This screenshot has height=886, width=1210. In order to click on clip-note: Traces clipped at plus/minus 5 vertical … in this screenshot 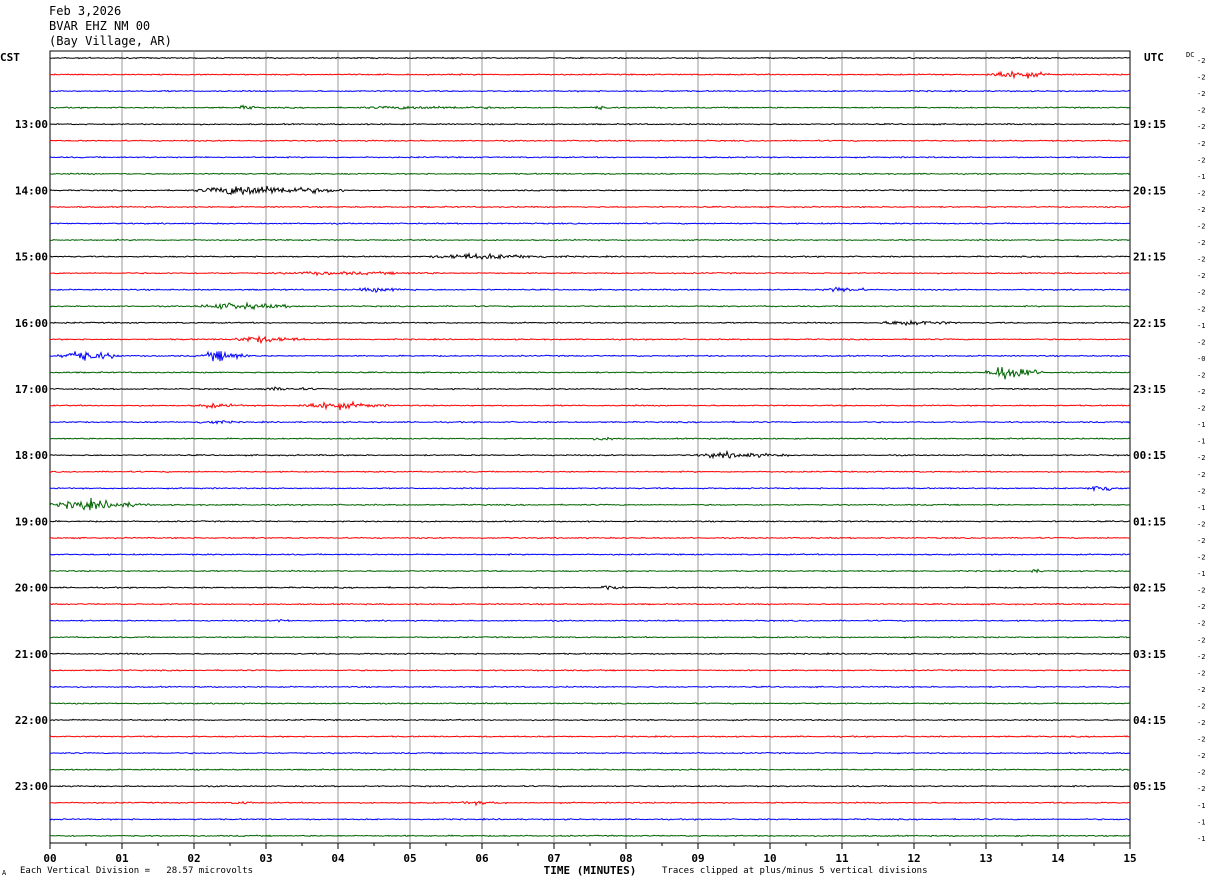, I will do `click(795, 871)`.